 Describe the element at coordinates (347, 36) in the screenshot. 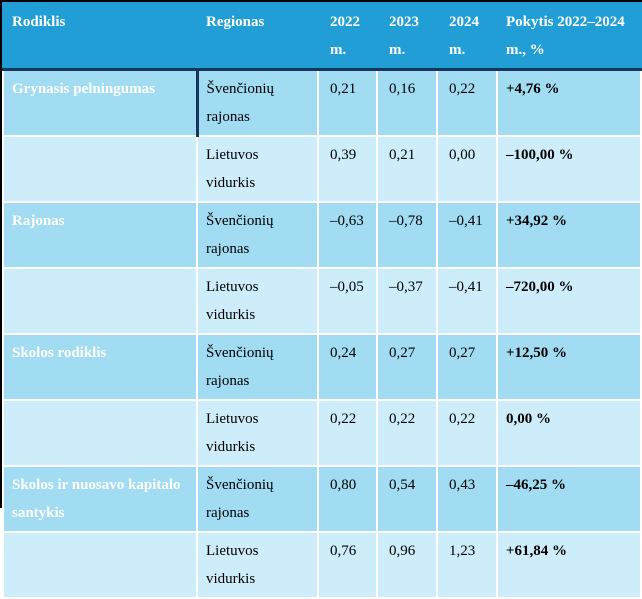

I see `col-header-2022: 2022 m.` at that location.